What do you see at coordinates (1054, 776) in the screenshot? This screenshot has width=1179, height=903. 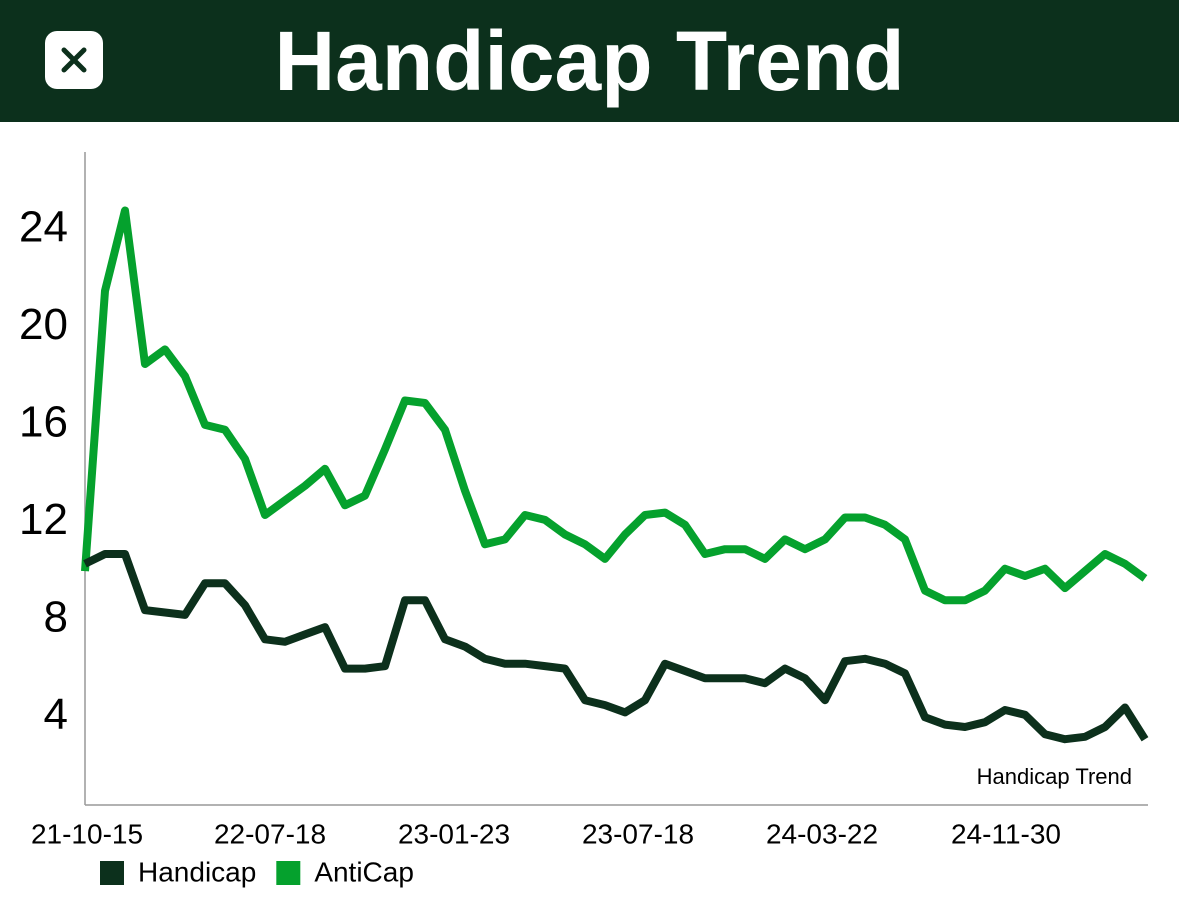 I see `annotation: Handicap Trend` at bounding box center [1054, 776].